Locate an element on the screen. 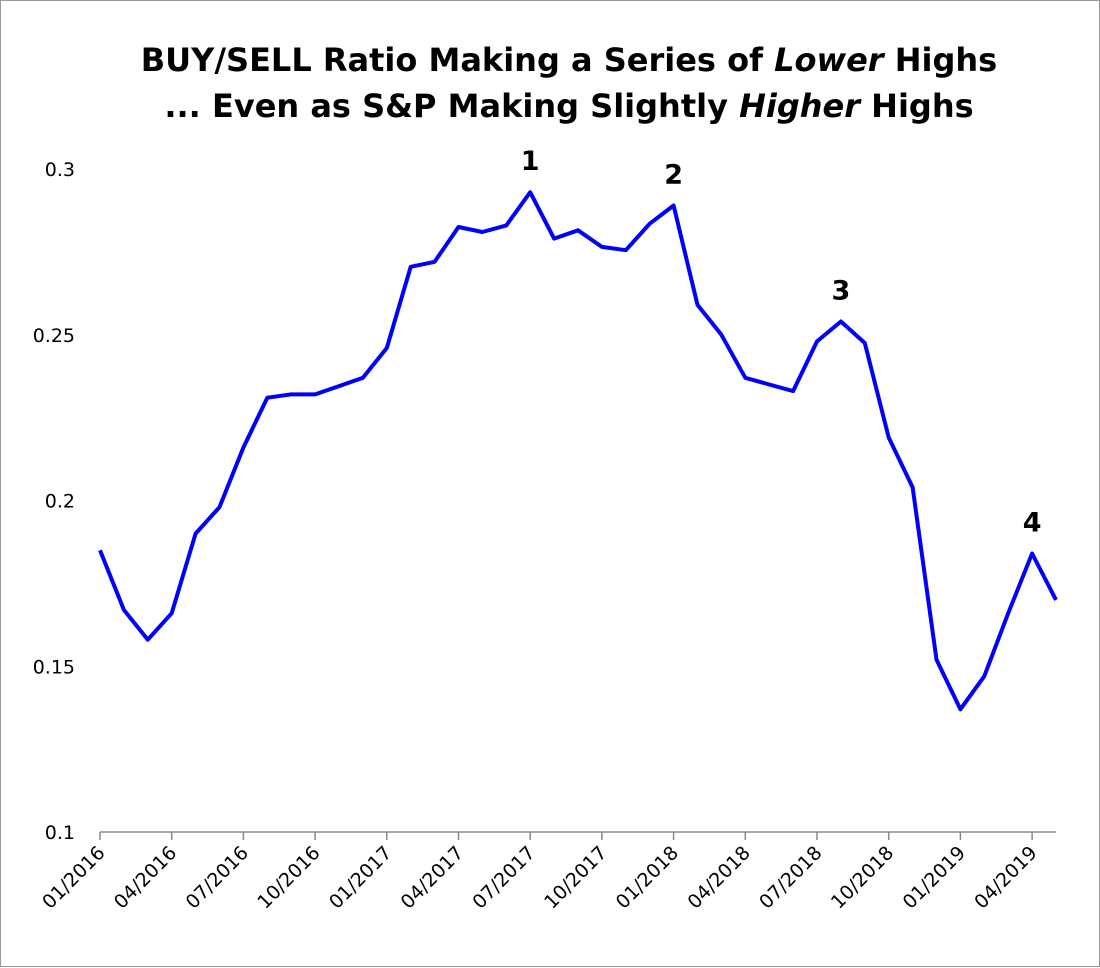 This screenshot has height=968, width=1100. x-tick-label: 07/2016 is located at coordinates (217, 877).